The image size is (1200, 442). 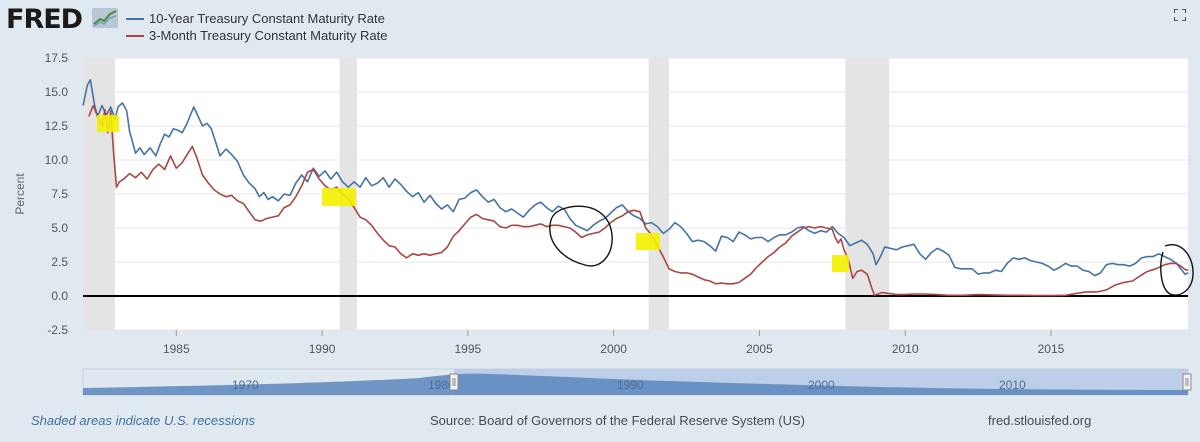 I want to click on chart-line-icon, so click(x=105, y=18).